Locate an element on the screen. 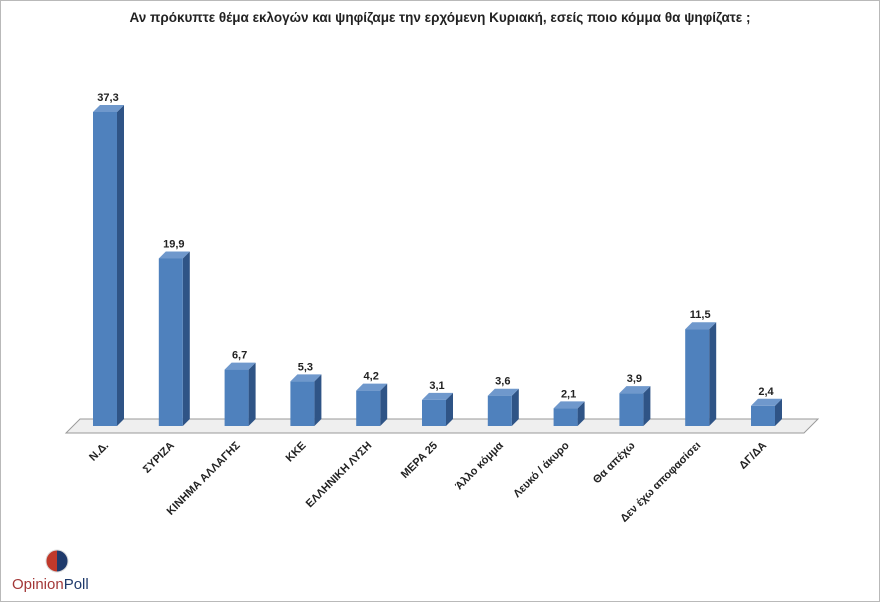  value-label: 5,3 is located at coordinates (305, 367).